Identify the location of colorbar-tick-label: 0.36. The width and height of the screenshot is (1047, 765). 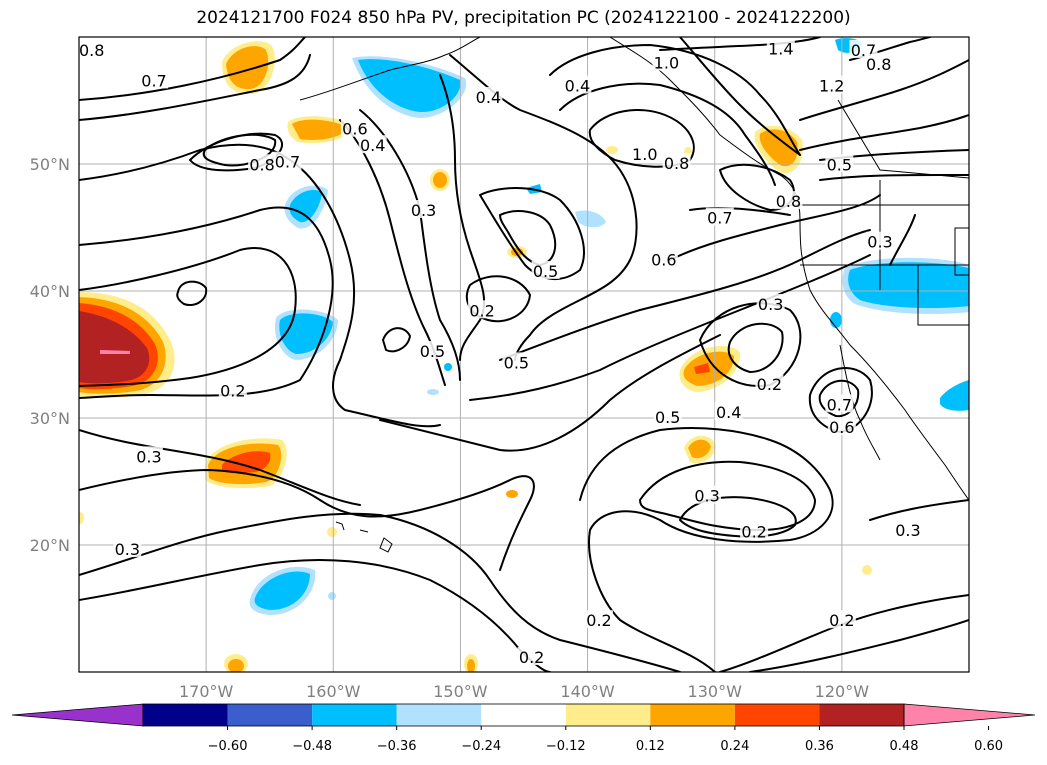
(819, 746).